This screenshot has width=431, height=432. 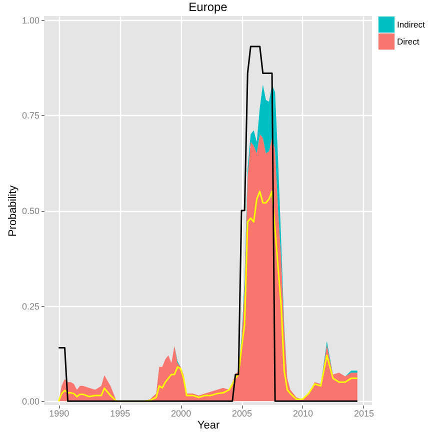 What do you see at coordinates (242, 413) in the screenshot?
I see `x-tick-label: 2005` at bounding box center [242, 413].